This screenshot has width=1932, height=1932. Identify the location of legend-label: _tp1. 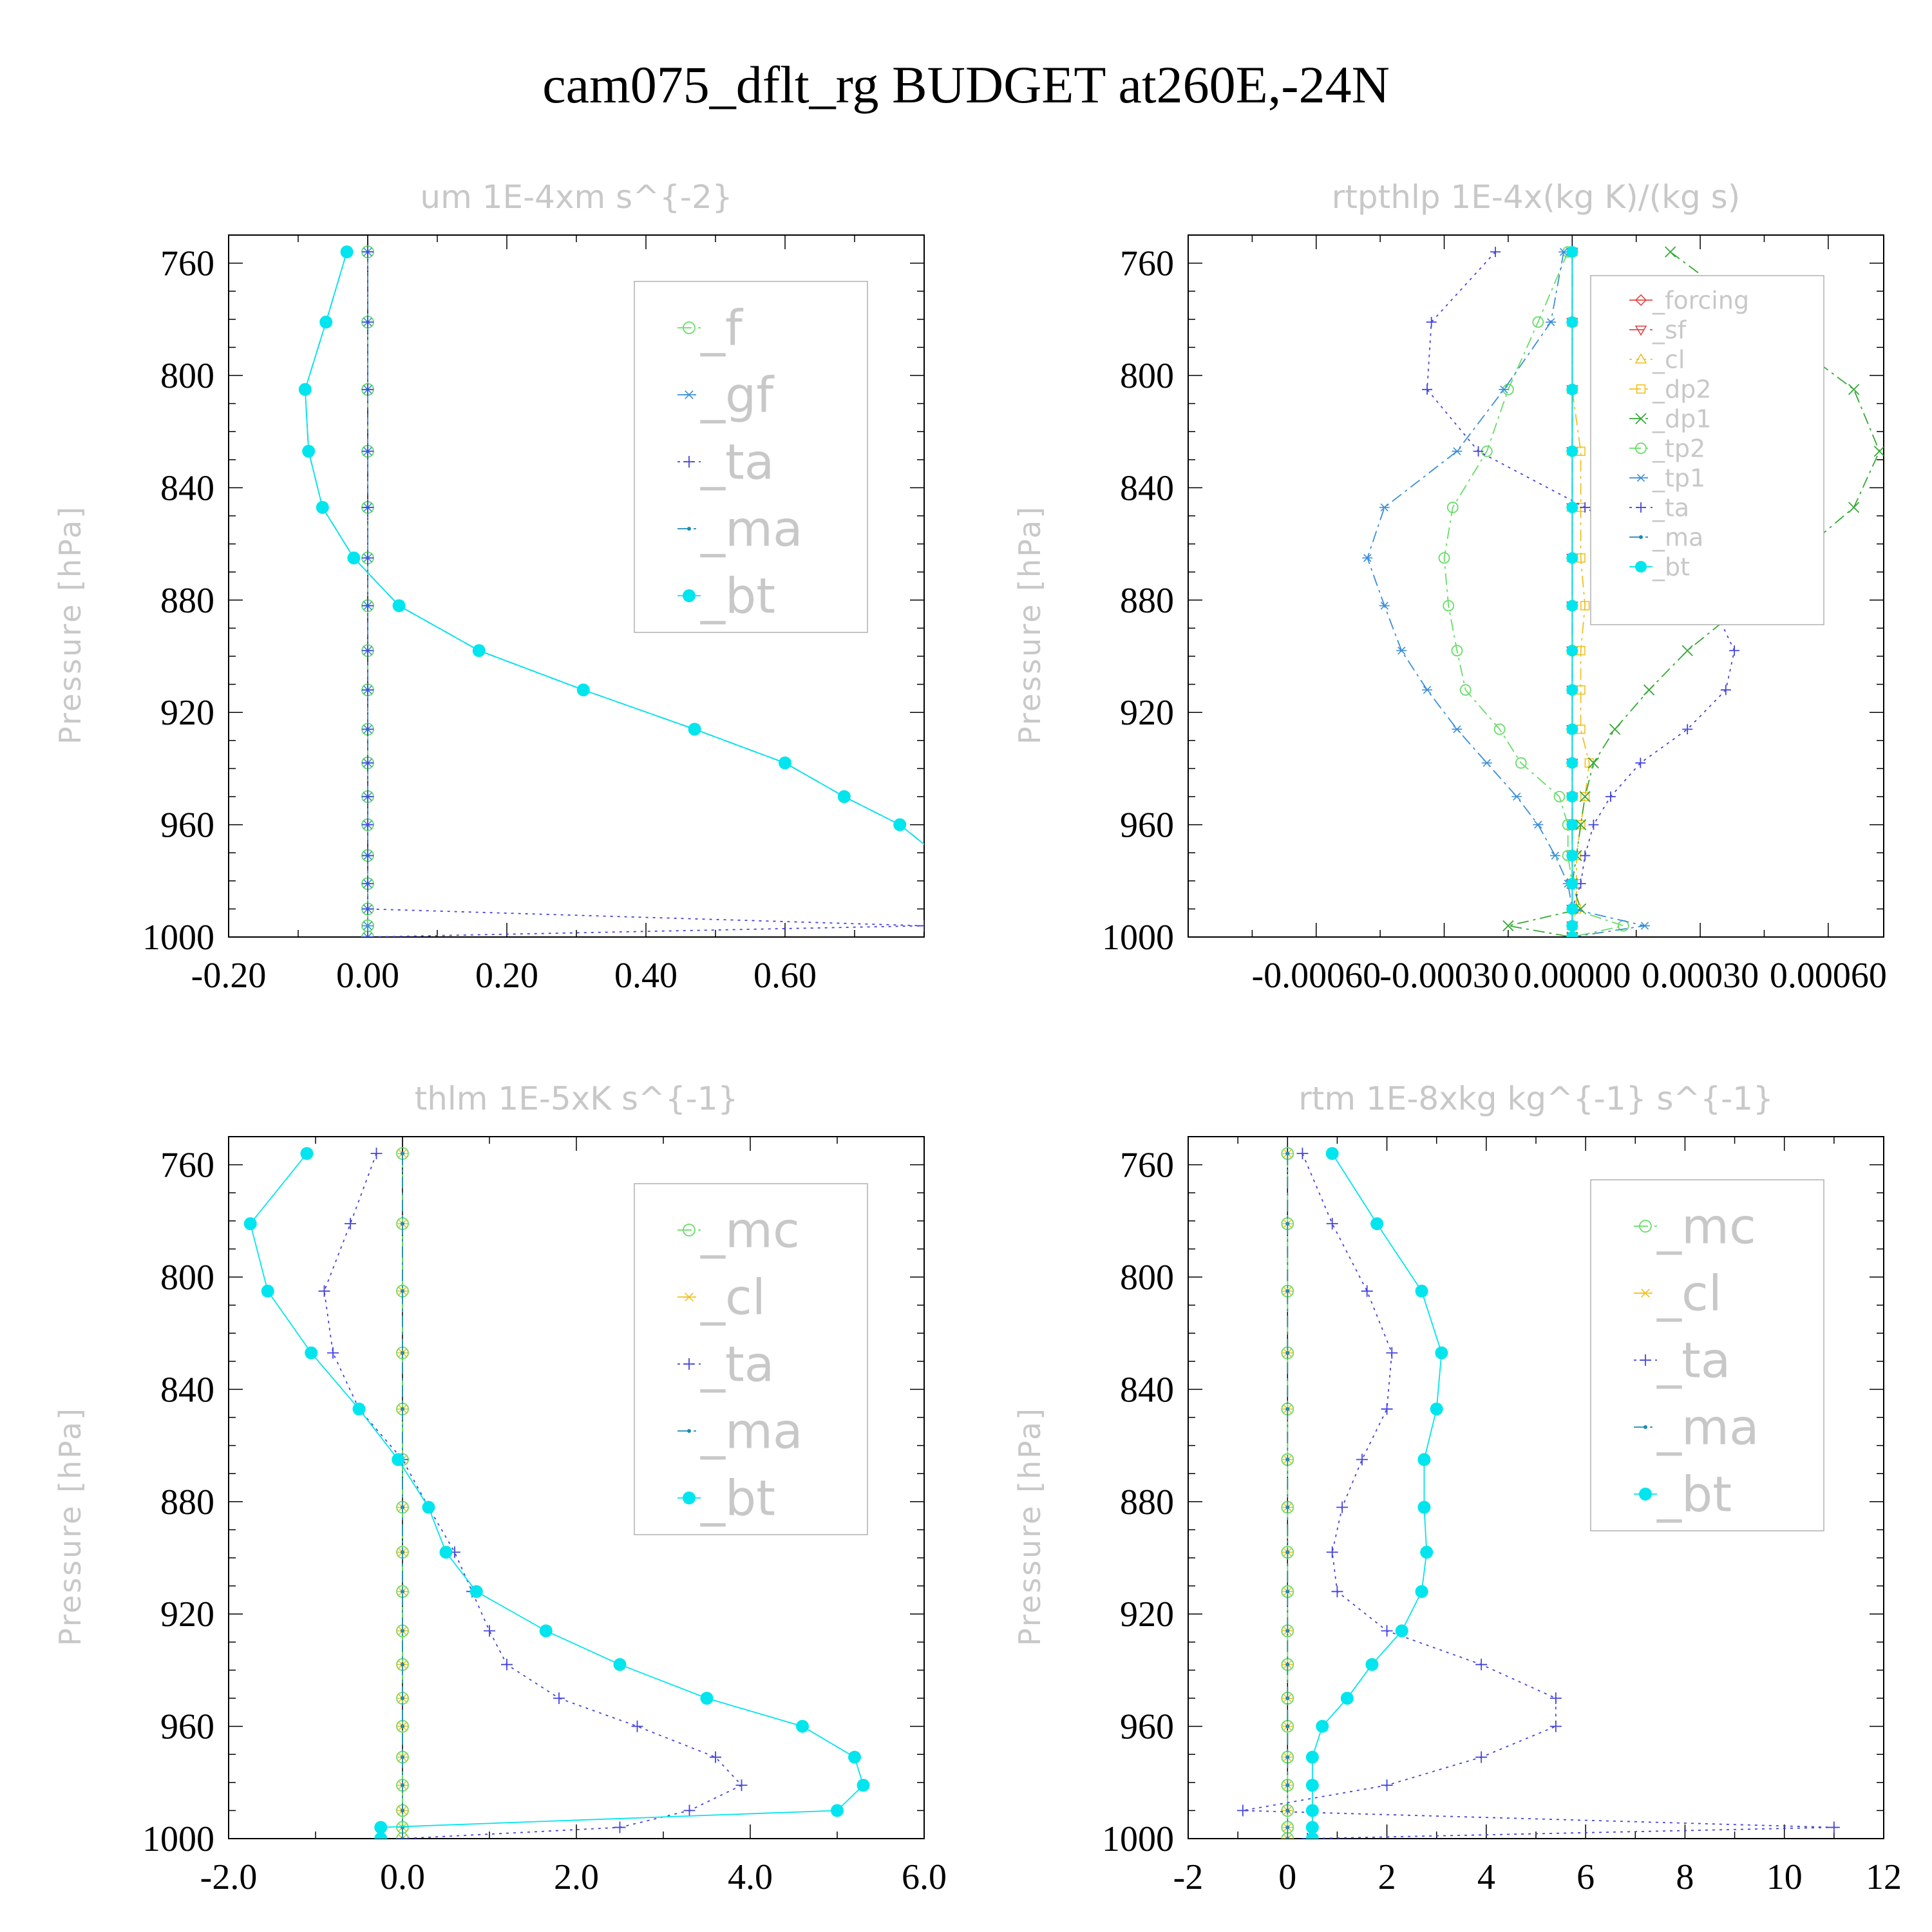
(1678, 478).